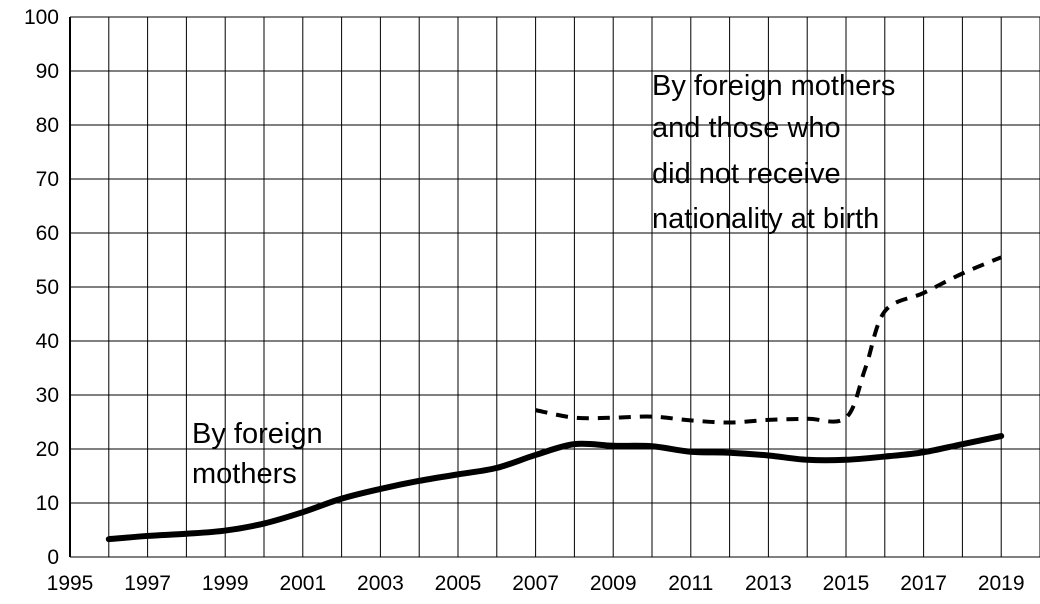 This screenshot has width=1040, height=604. I want to click on y-axis: 0 10 20 30 40 50 60 70 80 90 100, so click(41, 287).